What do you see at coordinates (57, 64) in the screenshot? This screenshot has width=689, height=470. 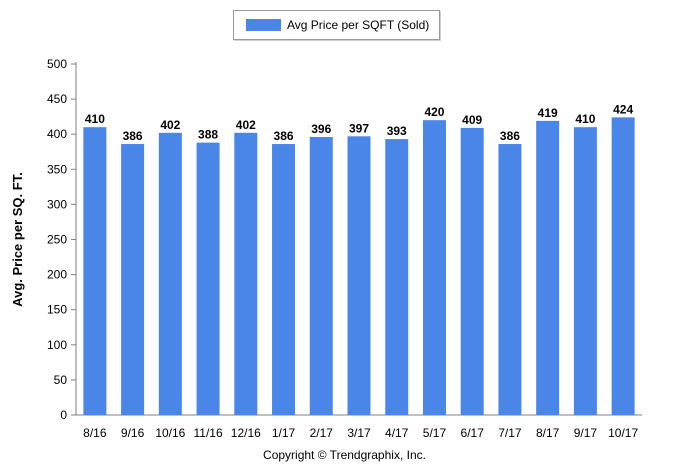 I see `y-tick-label: 500` at bounding box center [57, 64].